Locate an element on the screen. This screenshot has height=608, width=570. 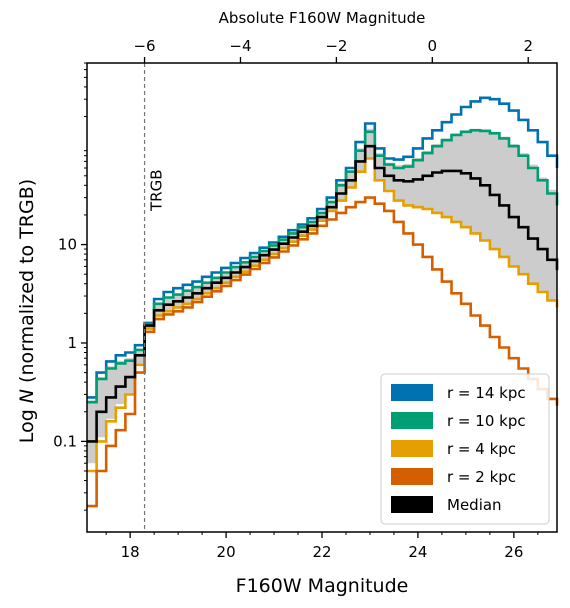
x-tick-label: 20 is located at coordinates (226, 552).